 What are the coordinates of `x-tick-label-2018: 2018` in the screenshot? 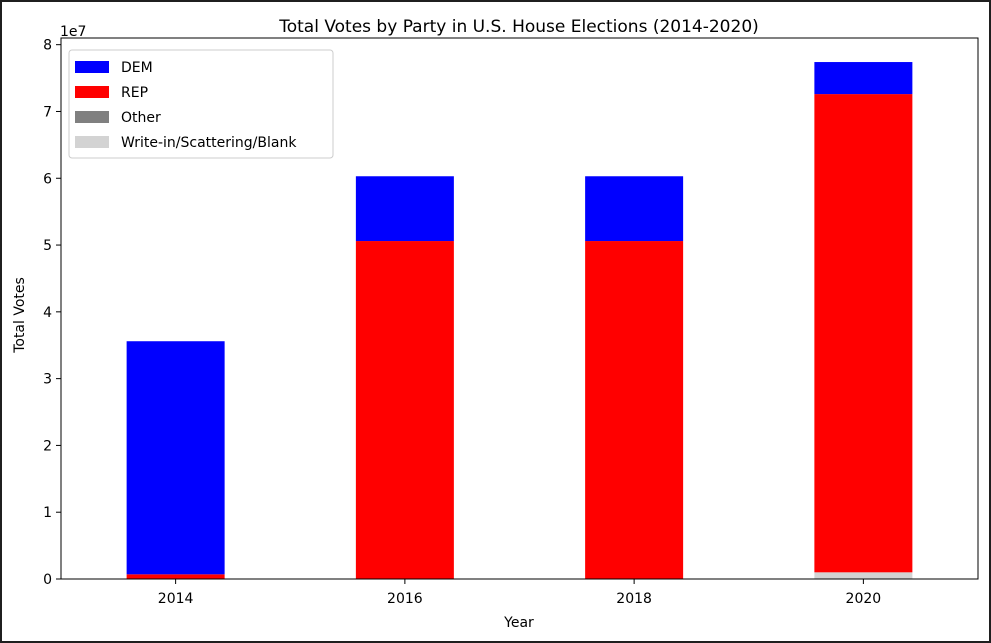 It's located at (634, 599).